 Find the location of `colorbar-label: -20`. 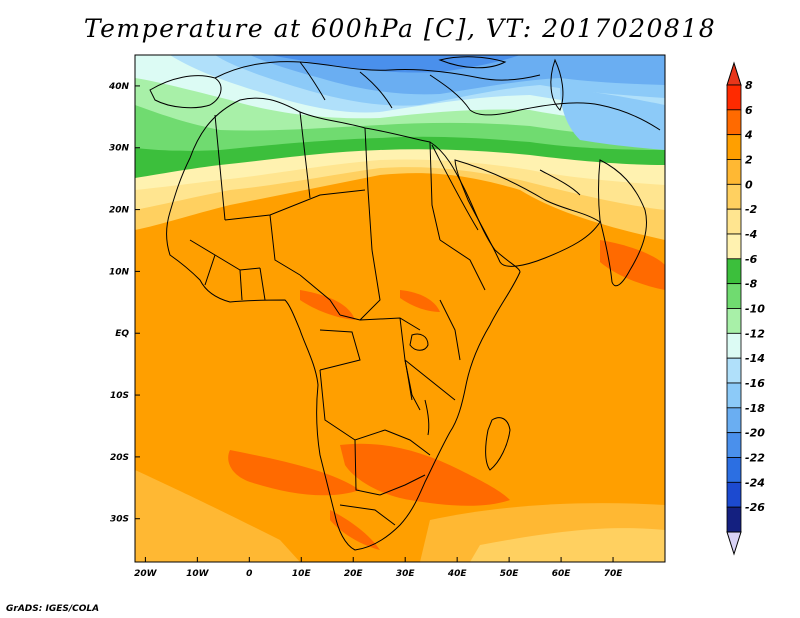

colorbar-label: -20 is located at coordinates (755, 433).